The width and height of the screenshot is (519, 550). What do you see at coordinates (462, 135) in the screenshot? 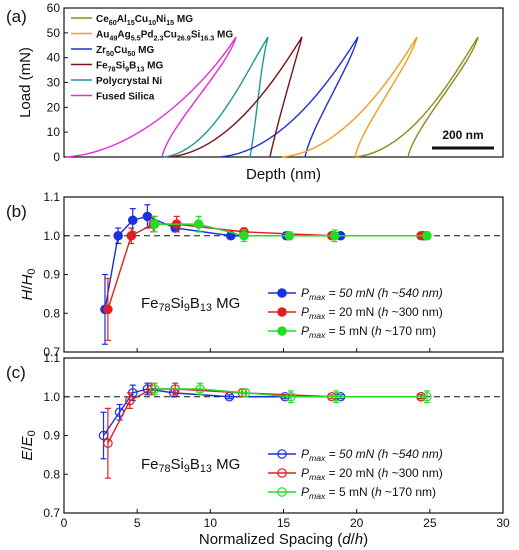
I see `scale-bar-label: 200 nm` at bounding box center [462, 135].